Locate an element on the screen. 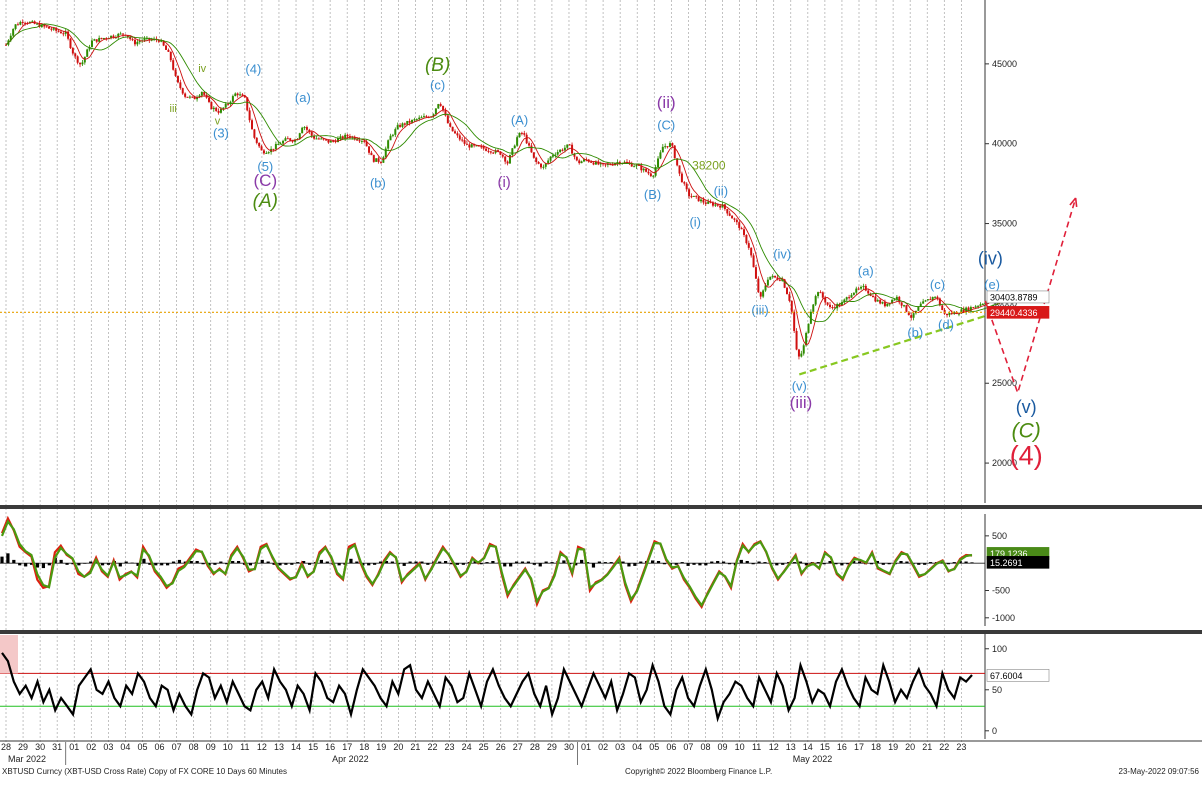 Image resolution: width=1202 pixels, height=785 pixels. x-tick-label: 16 is located at coordinates (842, 747).